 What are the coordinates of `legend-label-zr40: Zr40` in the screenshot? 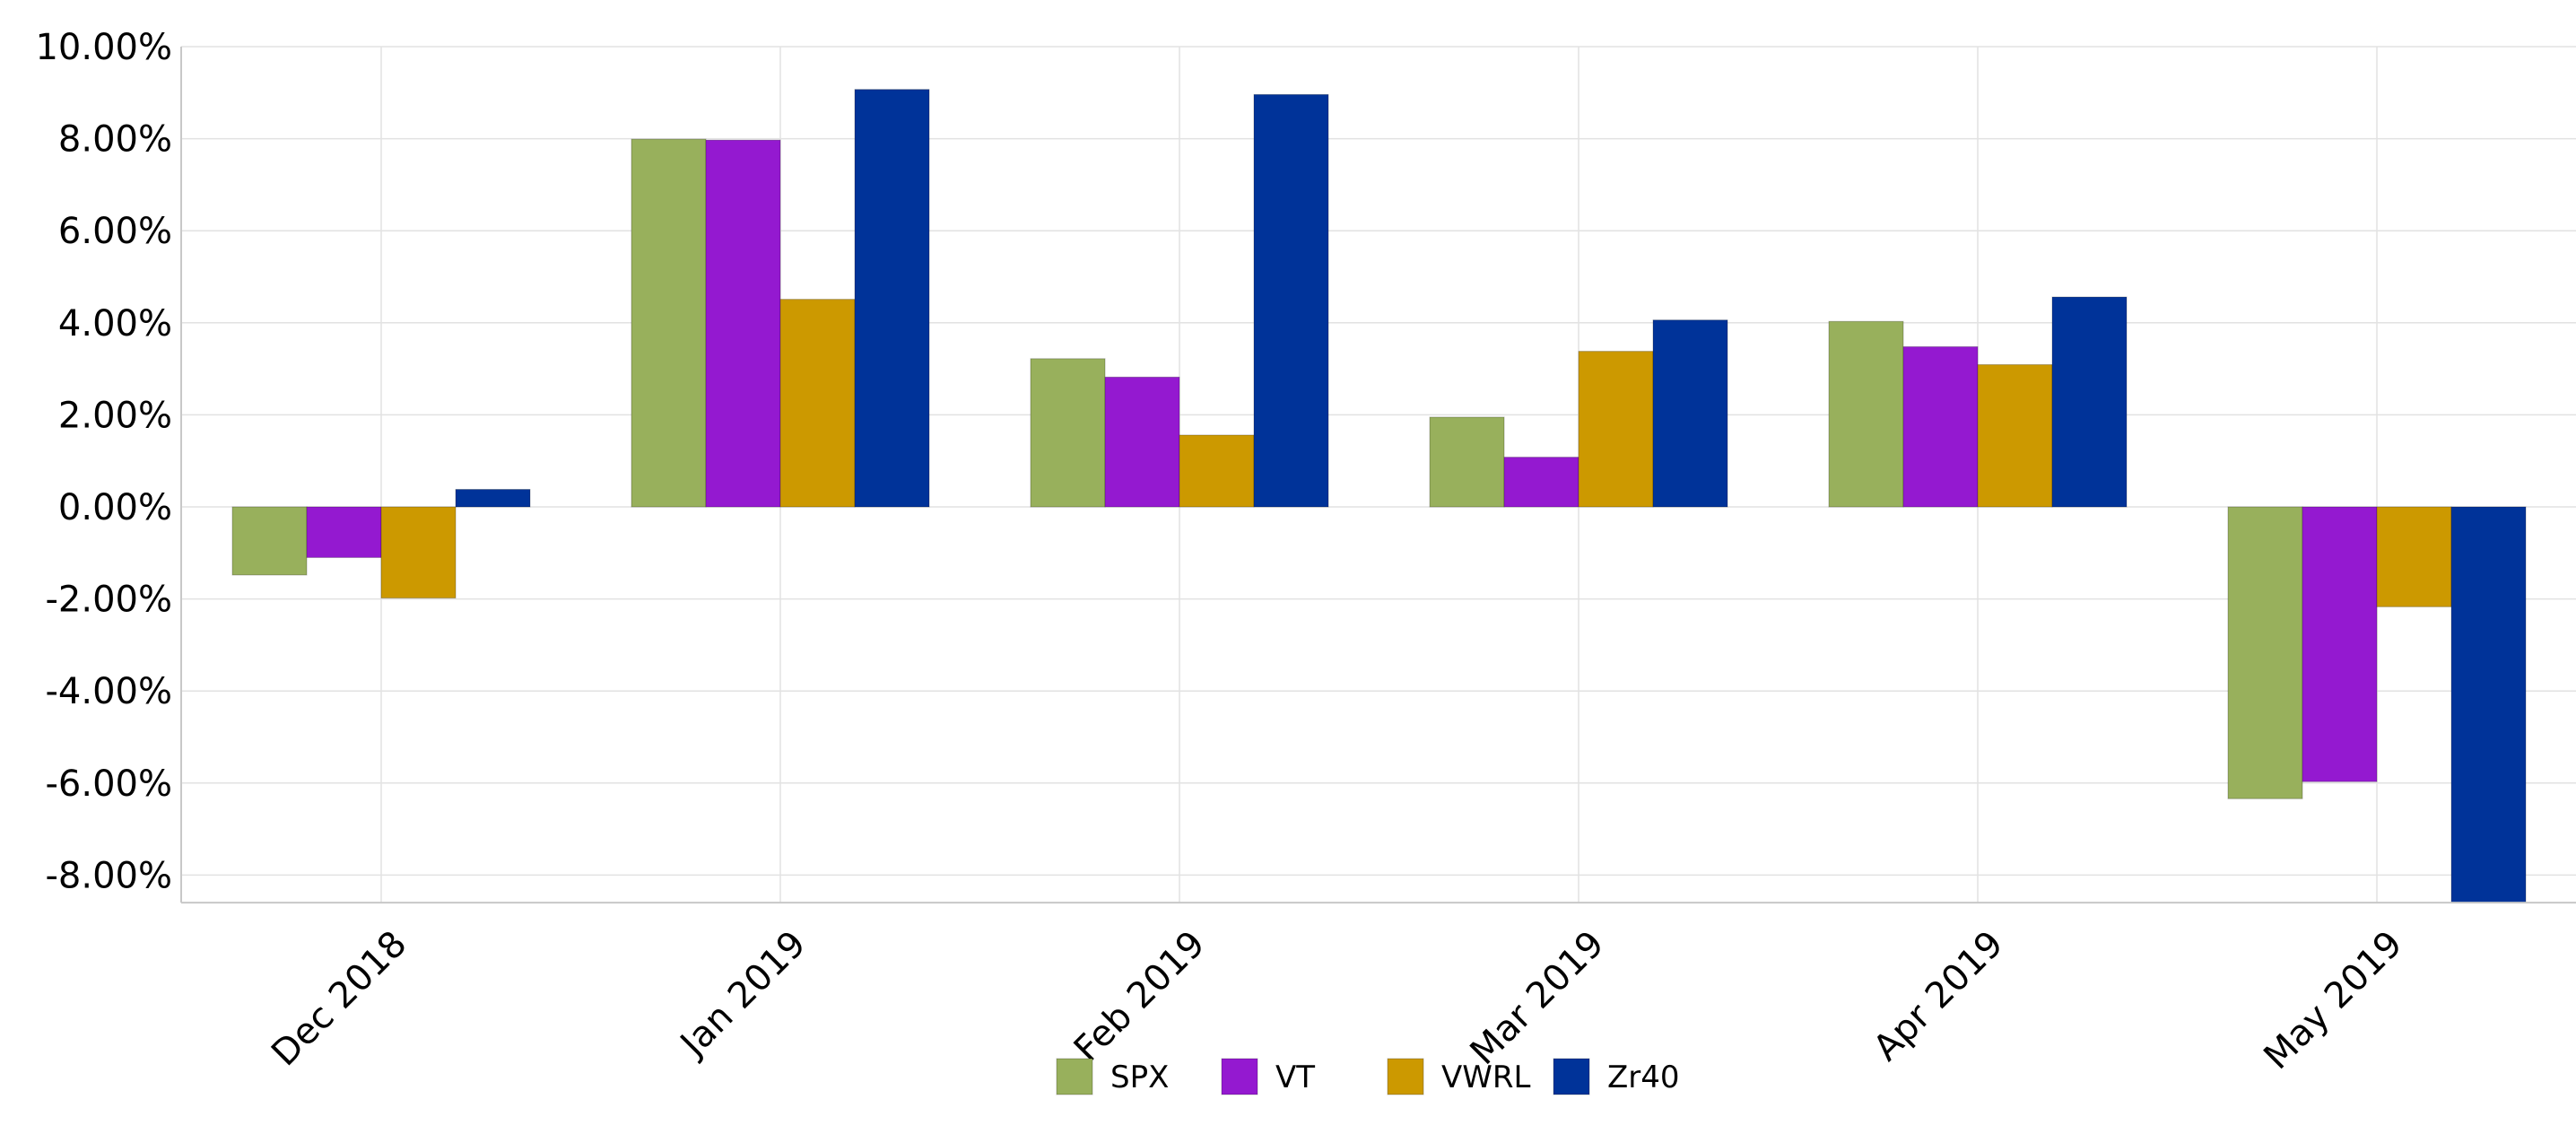 It's located at (1643, 1077).